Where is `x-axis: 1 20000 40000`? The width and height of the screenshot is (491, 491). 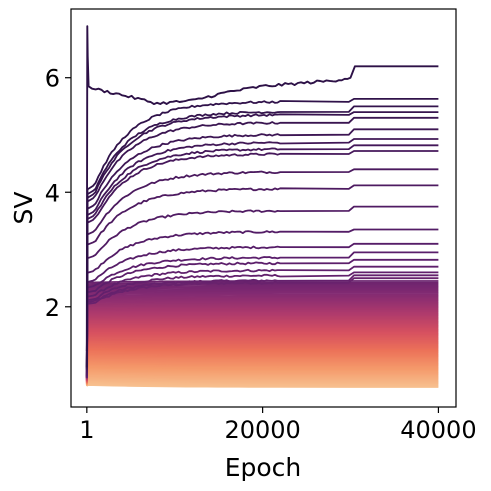 x-axis: 1 20000 40000 is located at coordinates (278, 425).